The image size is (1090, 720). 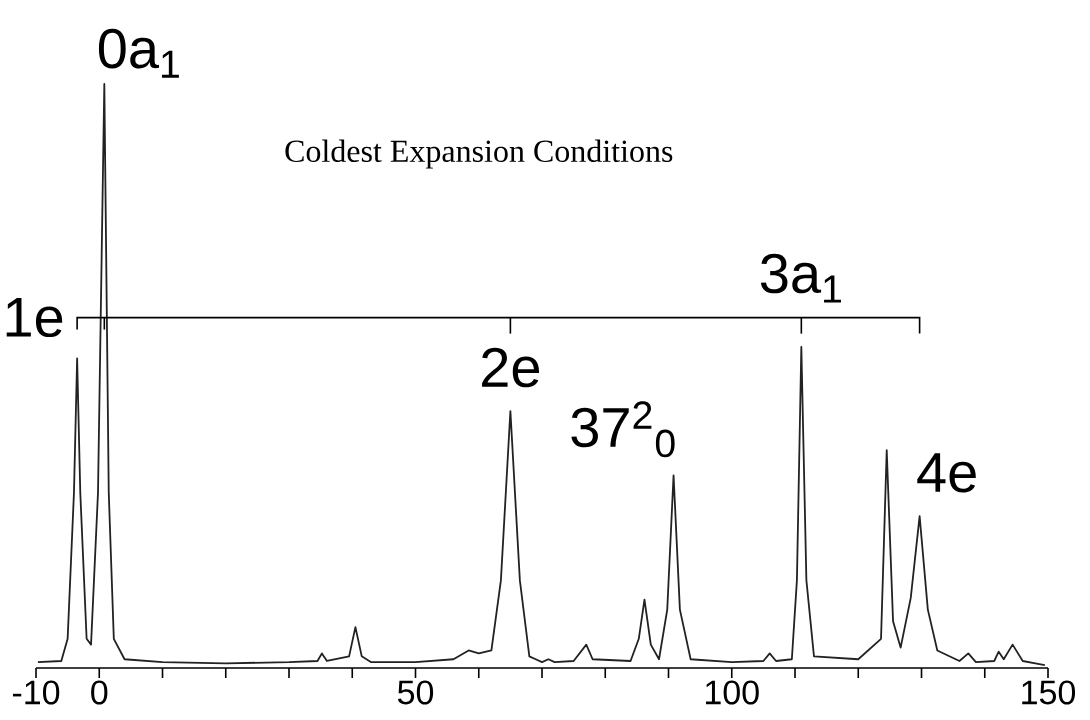 What do you see at coordinates (800, 278) in the screenshot?
I see `annotation: 3a$_{1}$` at bounding box center [800, 278].